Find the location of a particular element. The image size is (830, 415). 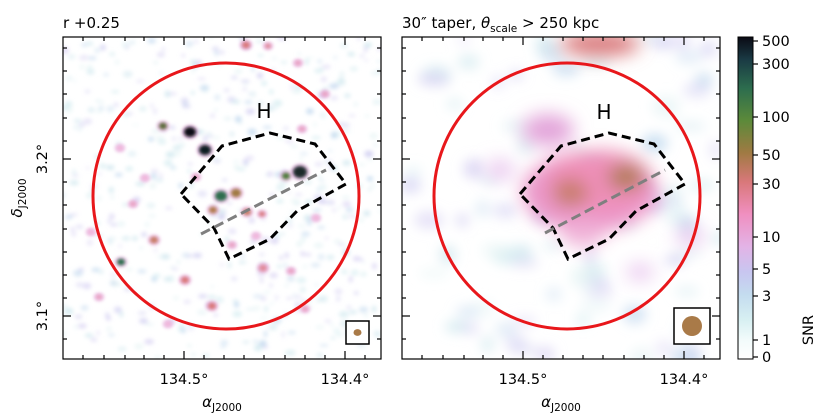

colorbar-tick-label: 50 is located at coordinates (771, 156).